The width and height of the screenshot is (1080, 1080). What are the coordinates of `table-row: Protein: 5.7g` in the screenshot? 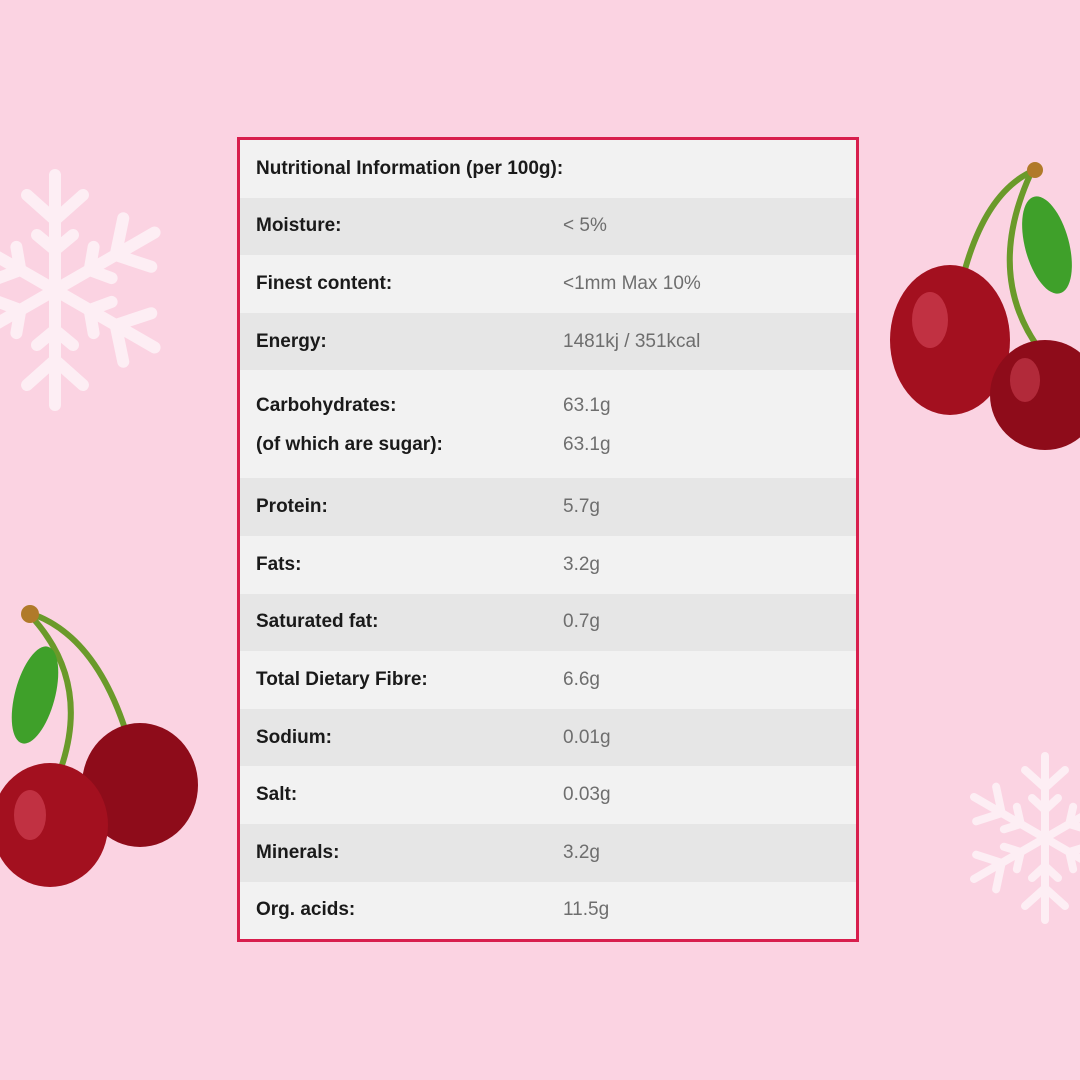 It's located at (548, 507).